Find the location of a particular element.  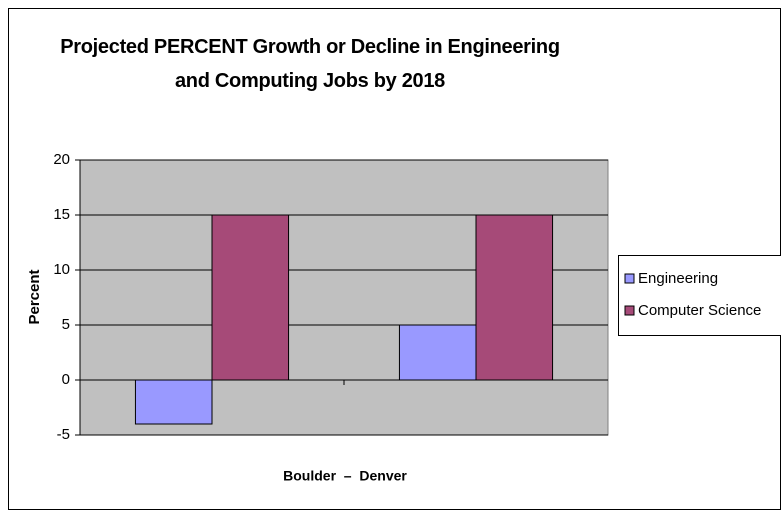

legend-label: Computer Science is located at coordinates (699, 310).